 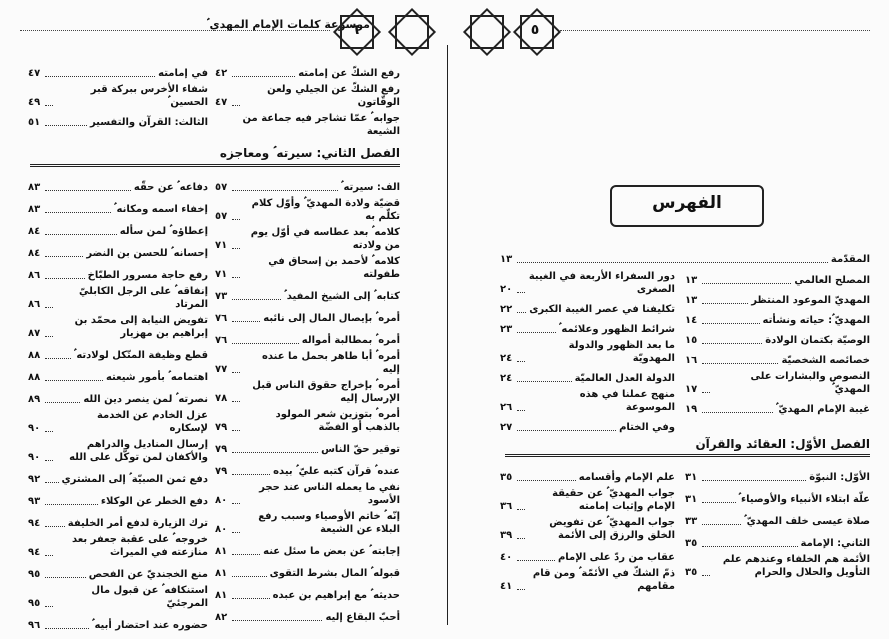 What do you see at coordinates (336, 595) in the screenshot?
I see `entry-title: حديثه ؑ مع إبراهيم بن عبده` at bounding box center [336, 595].